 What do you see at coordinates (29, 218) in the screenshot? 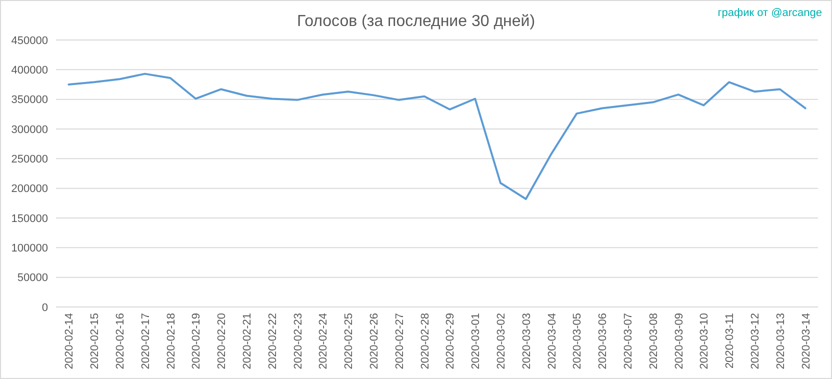
I see `y-tick-label: 150000` at bounding box center [29, 218].